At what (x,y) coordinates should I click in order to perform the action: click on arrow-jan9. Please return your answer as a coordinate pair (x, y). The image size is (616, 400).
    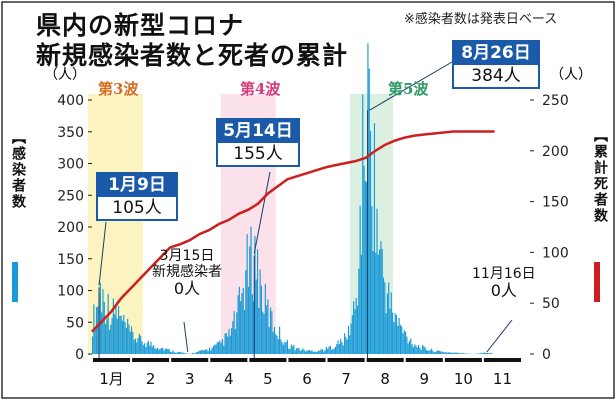
    Looking at the image, I should click on (102, 253).